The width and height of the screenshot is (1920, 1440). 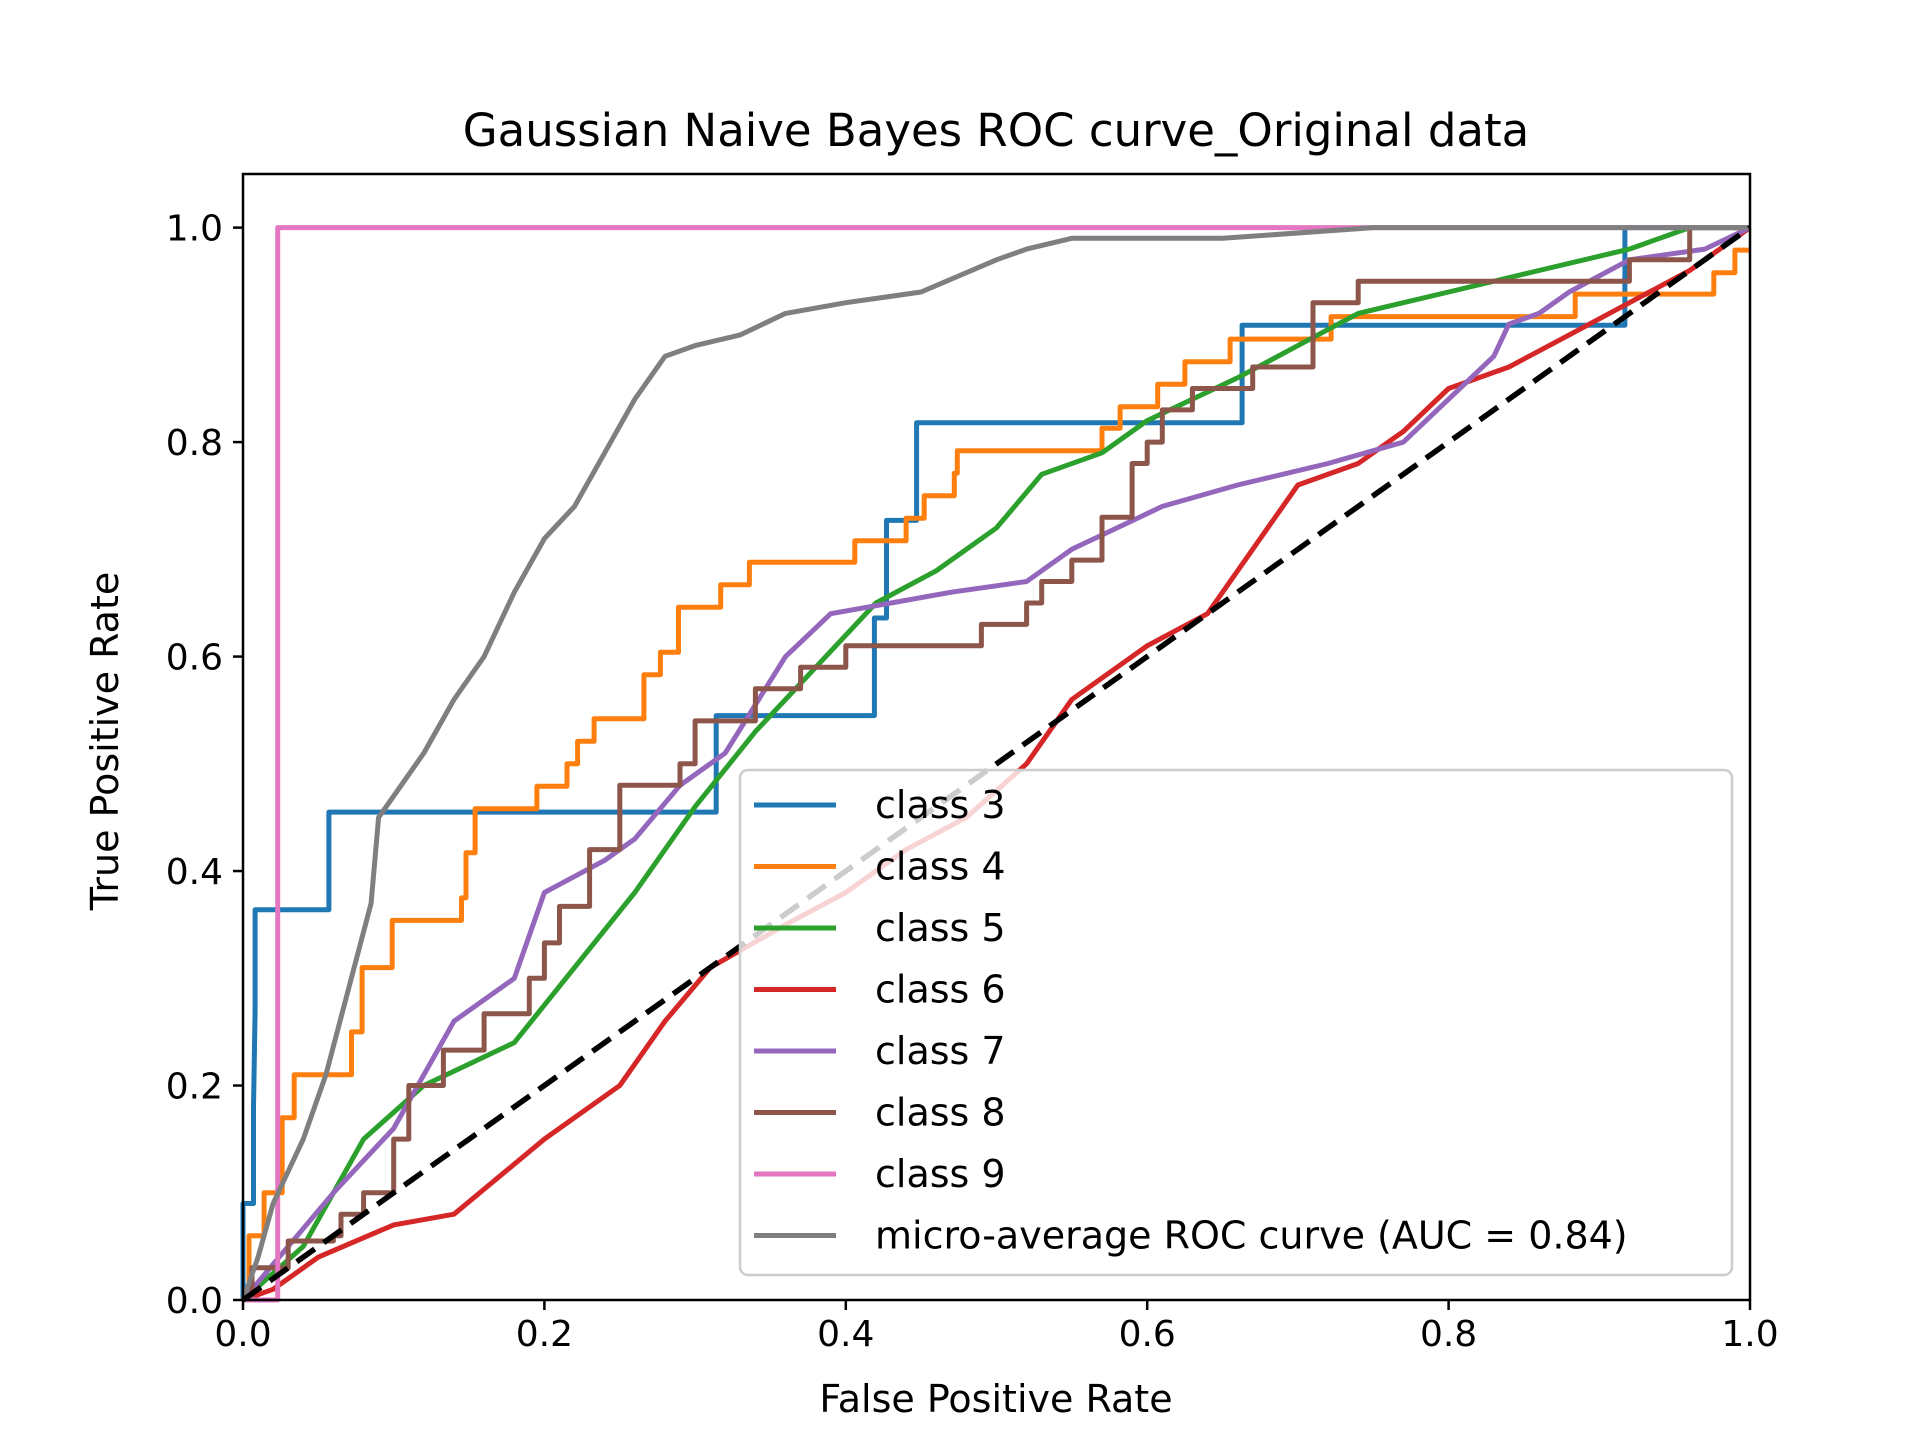 I want to click on y-tick-label: 0.8, so click(x=194, y=443).